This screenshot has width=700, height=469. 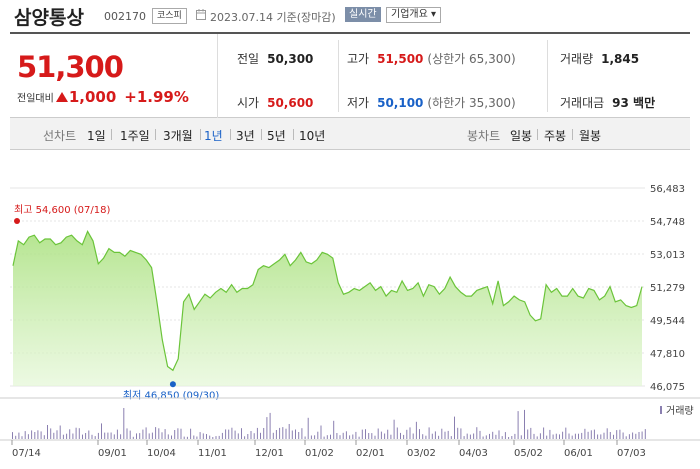 What do you see at coordinates (172, 384) in the screenshot?
I see `low-marker` at bounding box center [172, 384].